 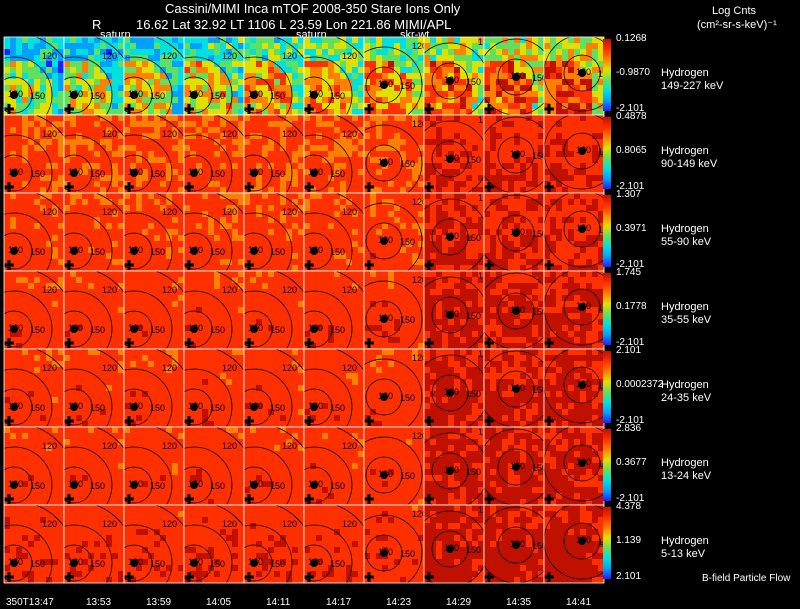 What do you see at coordinates (129, 343) in the screenshot?
I see `cross-marker` at bounding box center [129, 343].